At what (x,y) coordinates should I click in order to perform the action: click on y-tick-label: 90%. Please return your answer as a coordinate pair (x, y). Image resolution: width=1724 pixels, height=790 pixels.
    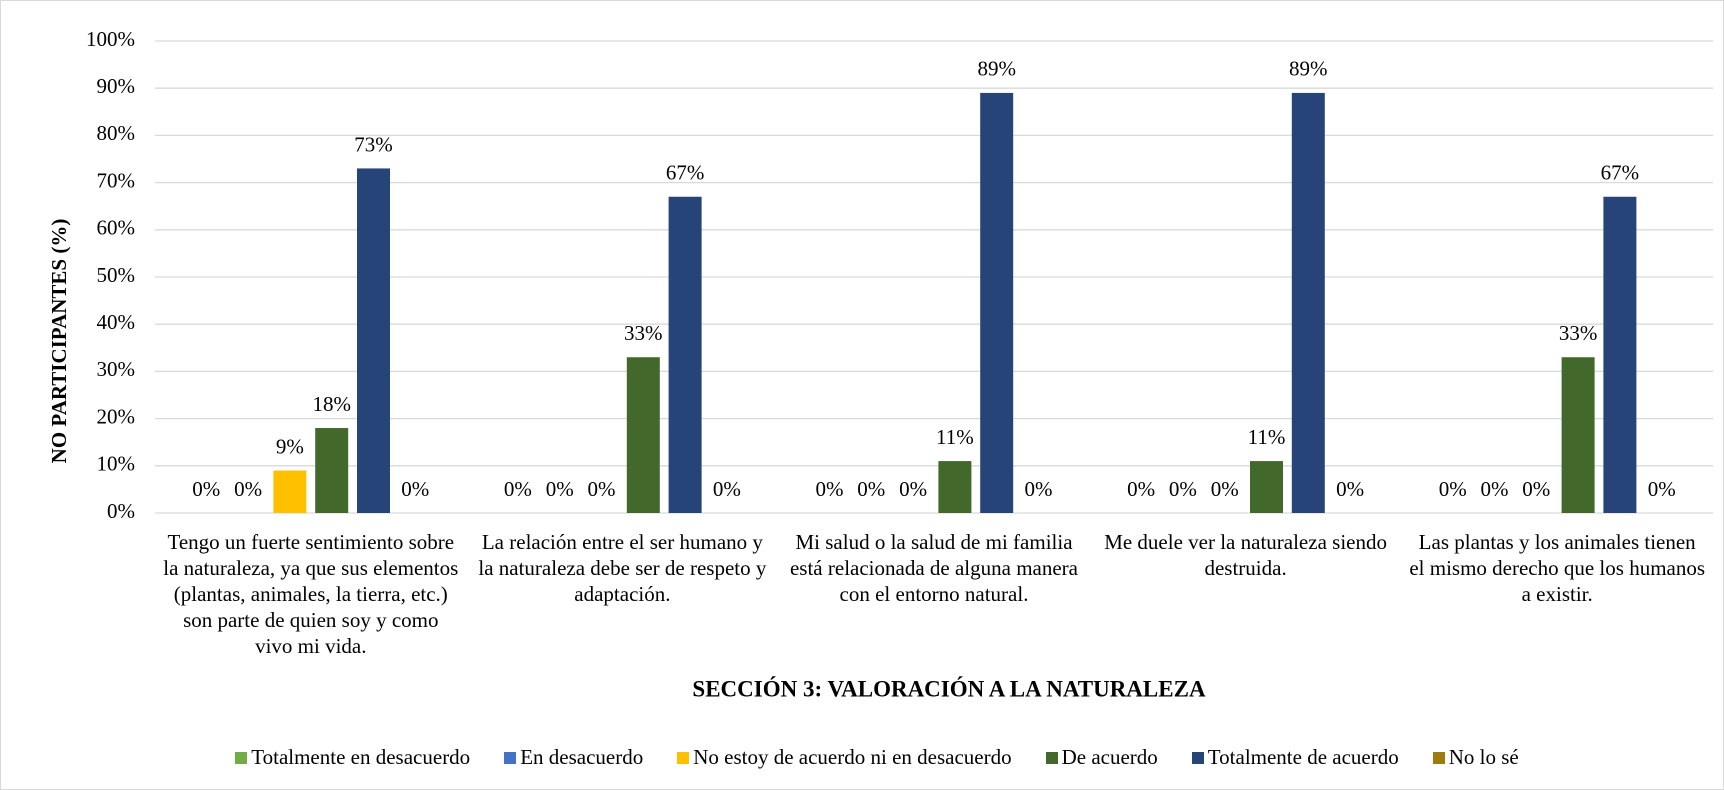
    Looking at the image, I should click on (116, 86).